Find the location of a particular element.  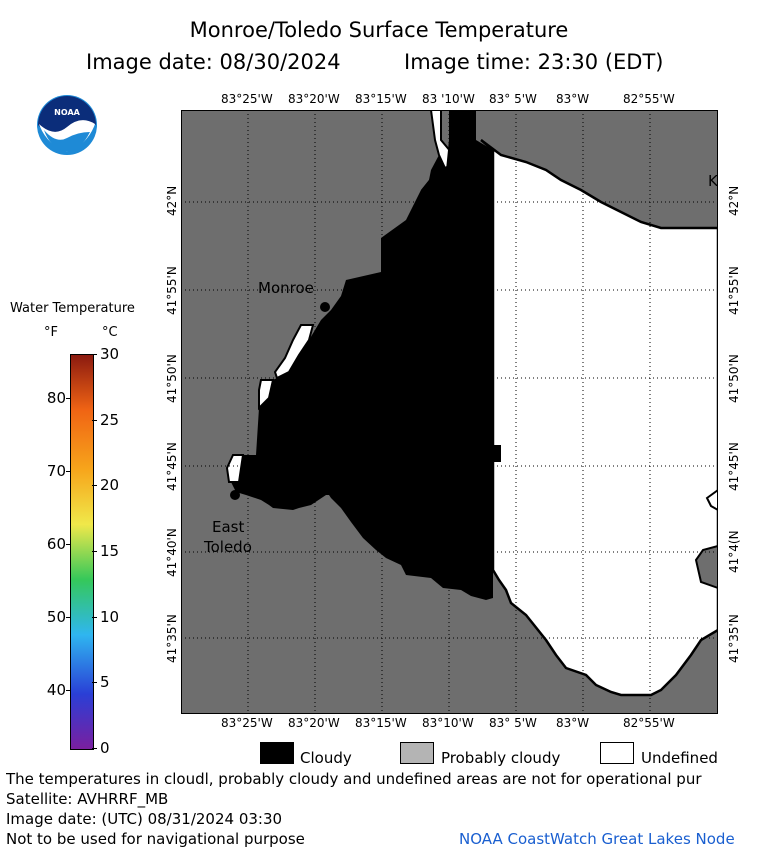

image-time: Image time: 23:30 (EDT) is located at coordinates (534, 62).